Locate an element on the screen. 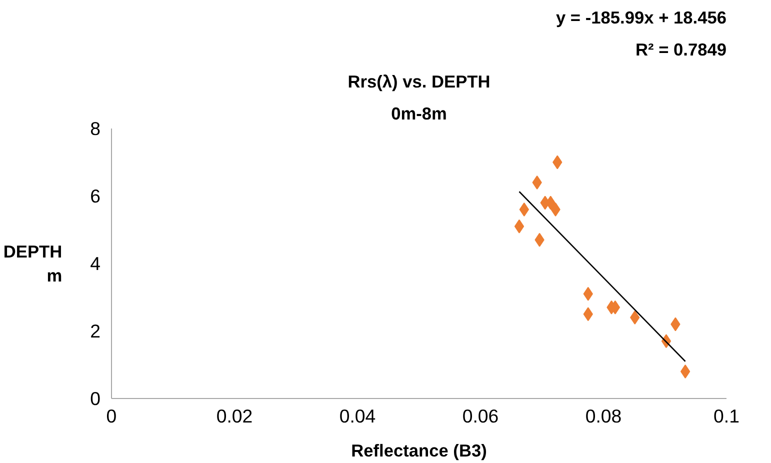  x-tick-label: 0 is located at coordinates (111, 416).